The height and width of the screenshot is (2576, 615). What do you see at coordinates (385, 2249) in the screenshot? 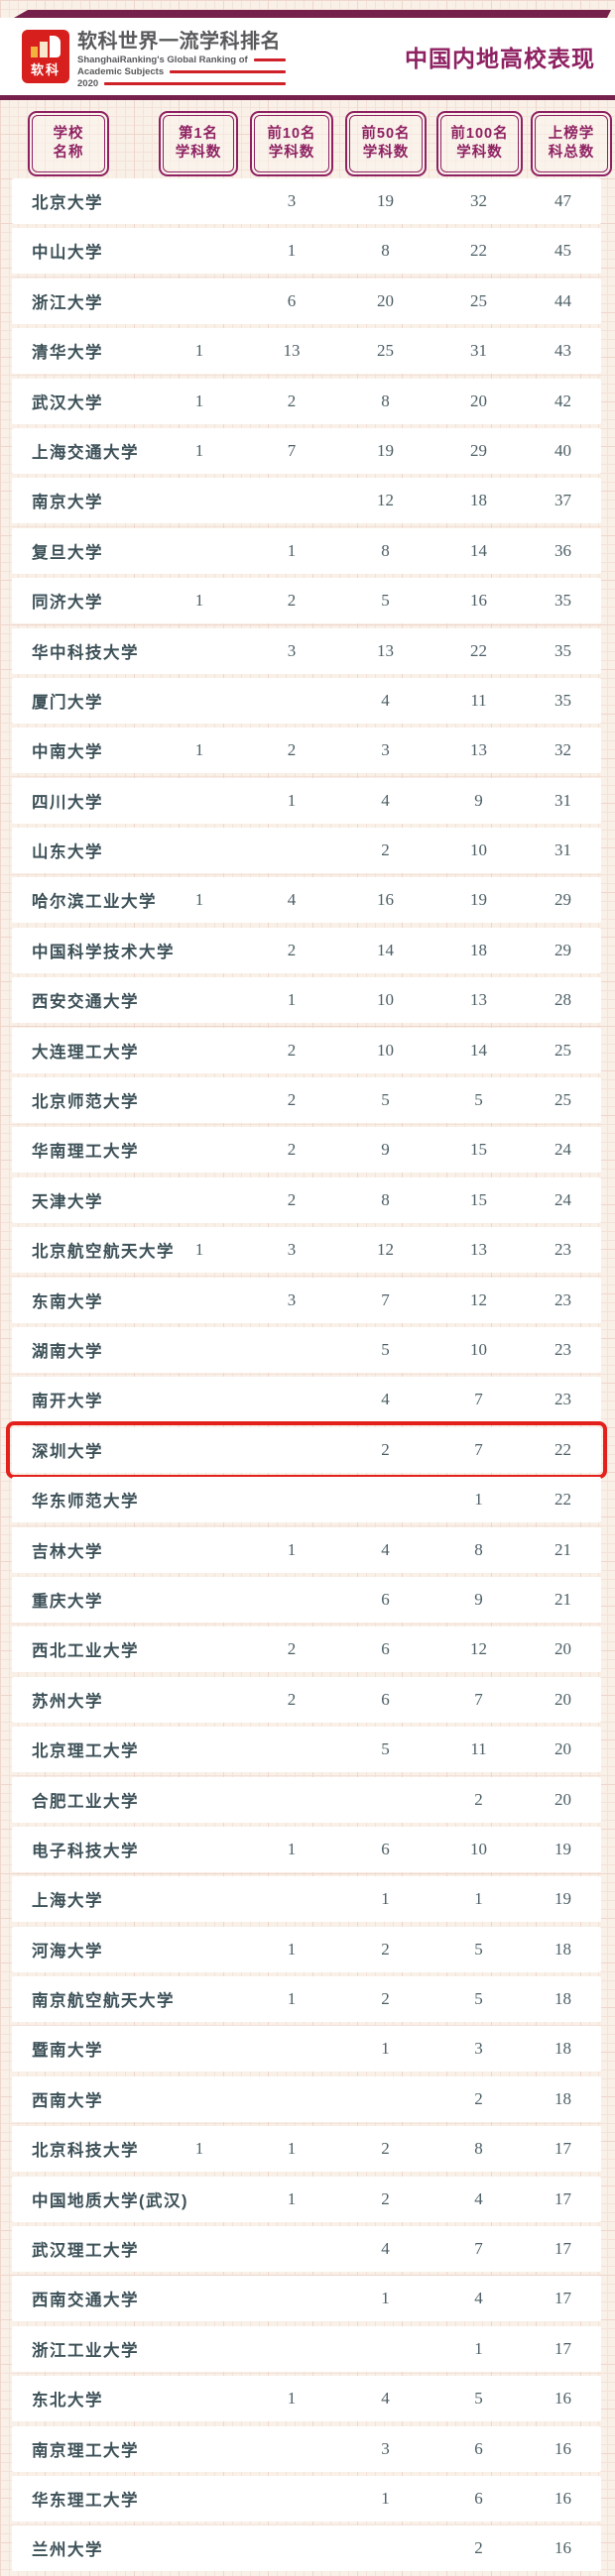
I see `top50-count: 4` at bounding box center [385, 2249].